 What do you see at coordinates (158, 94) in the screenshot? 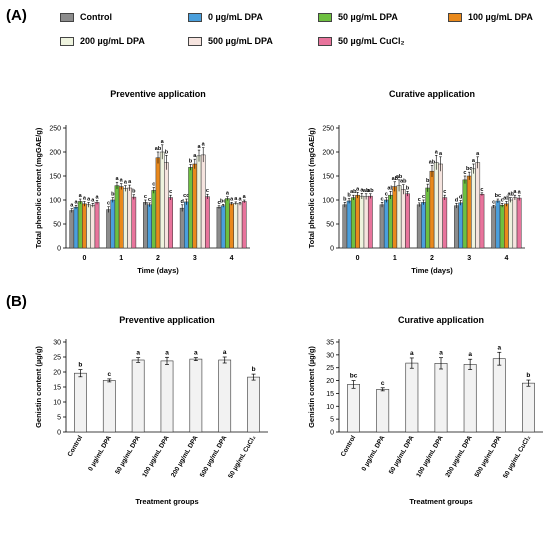
I see `chart-title: Preventive application` at bounding box center [158, 94].